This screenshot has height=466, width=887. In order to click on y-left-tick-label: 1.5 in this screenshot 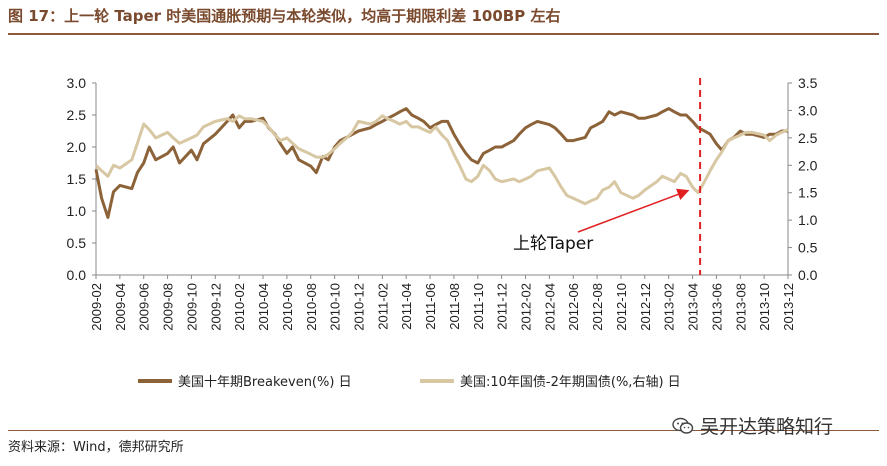, I will do `click(77, 179)`.